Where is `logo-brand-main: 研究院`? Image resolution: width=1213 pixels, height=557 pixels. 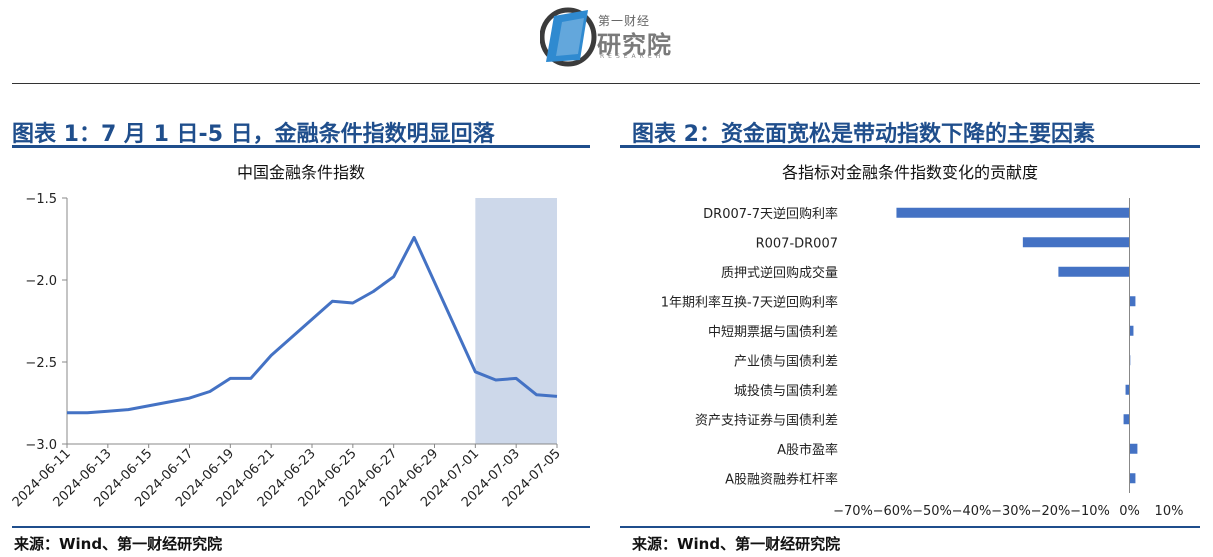
logo-brand-main: 研究院 is located at coordinates (634, 45).